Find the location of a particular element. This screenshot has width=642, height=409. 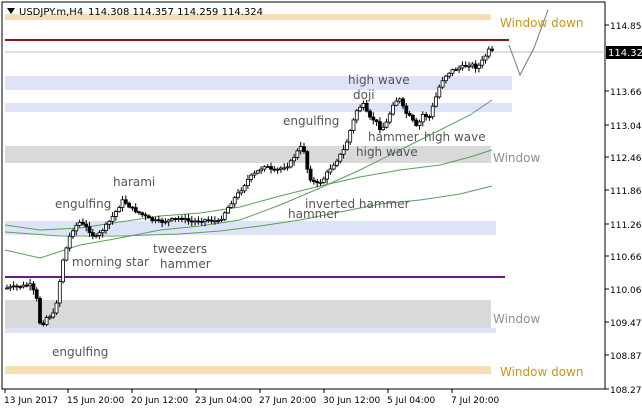

price-tick-label: 108.275 is located at coordinates (626, 391).